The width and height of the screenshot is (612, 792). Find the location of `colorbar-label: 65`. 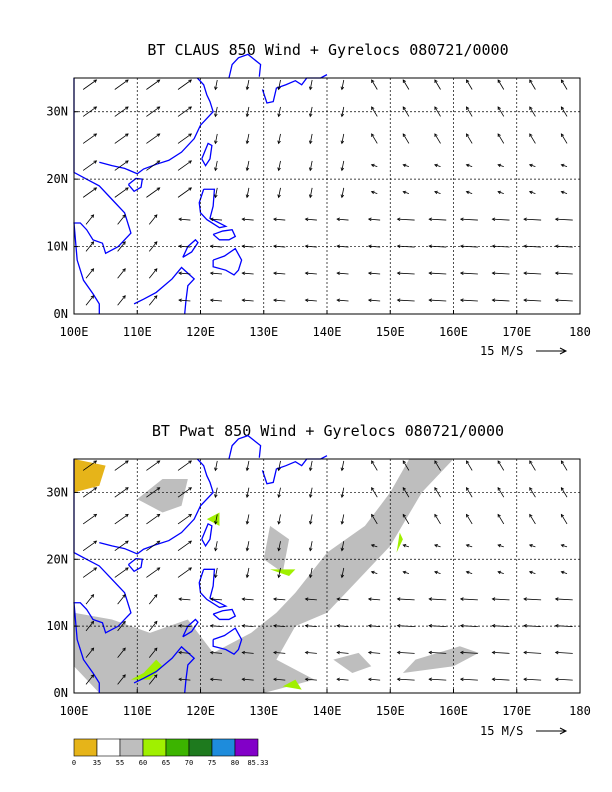

colorbar-label: 65 is located at coordinates (166, 763).